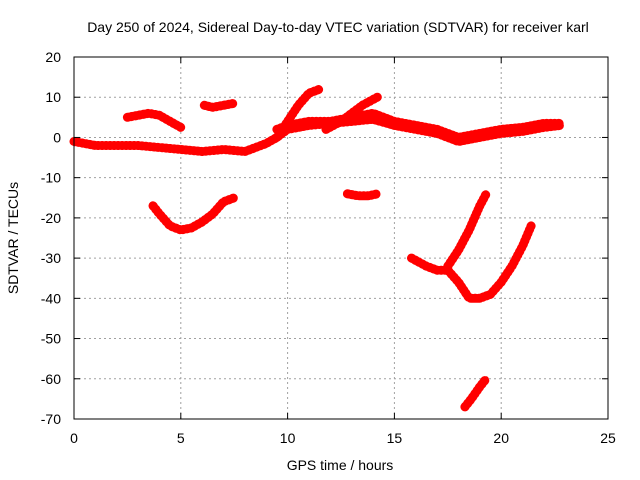  I want to click on series-short-13h-segment-markers, so click(362, 195).